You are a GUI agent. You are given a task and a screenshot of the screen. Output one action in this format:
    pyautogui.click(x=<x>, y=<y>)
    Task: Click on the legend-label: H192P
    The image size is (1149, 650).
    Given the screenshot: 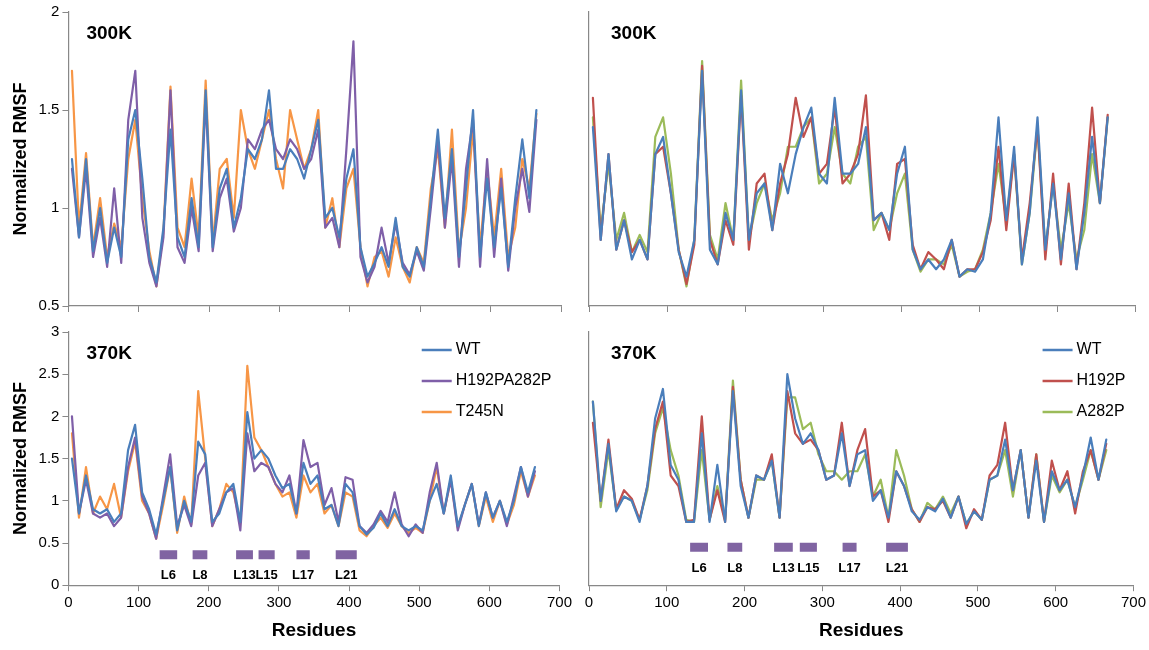 What is the action you would take?
    pyautogui.click(x=1101, y=380)
    